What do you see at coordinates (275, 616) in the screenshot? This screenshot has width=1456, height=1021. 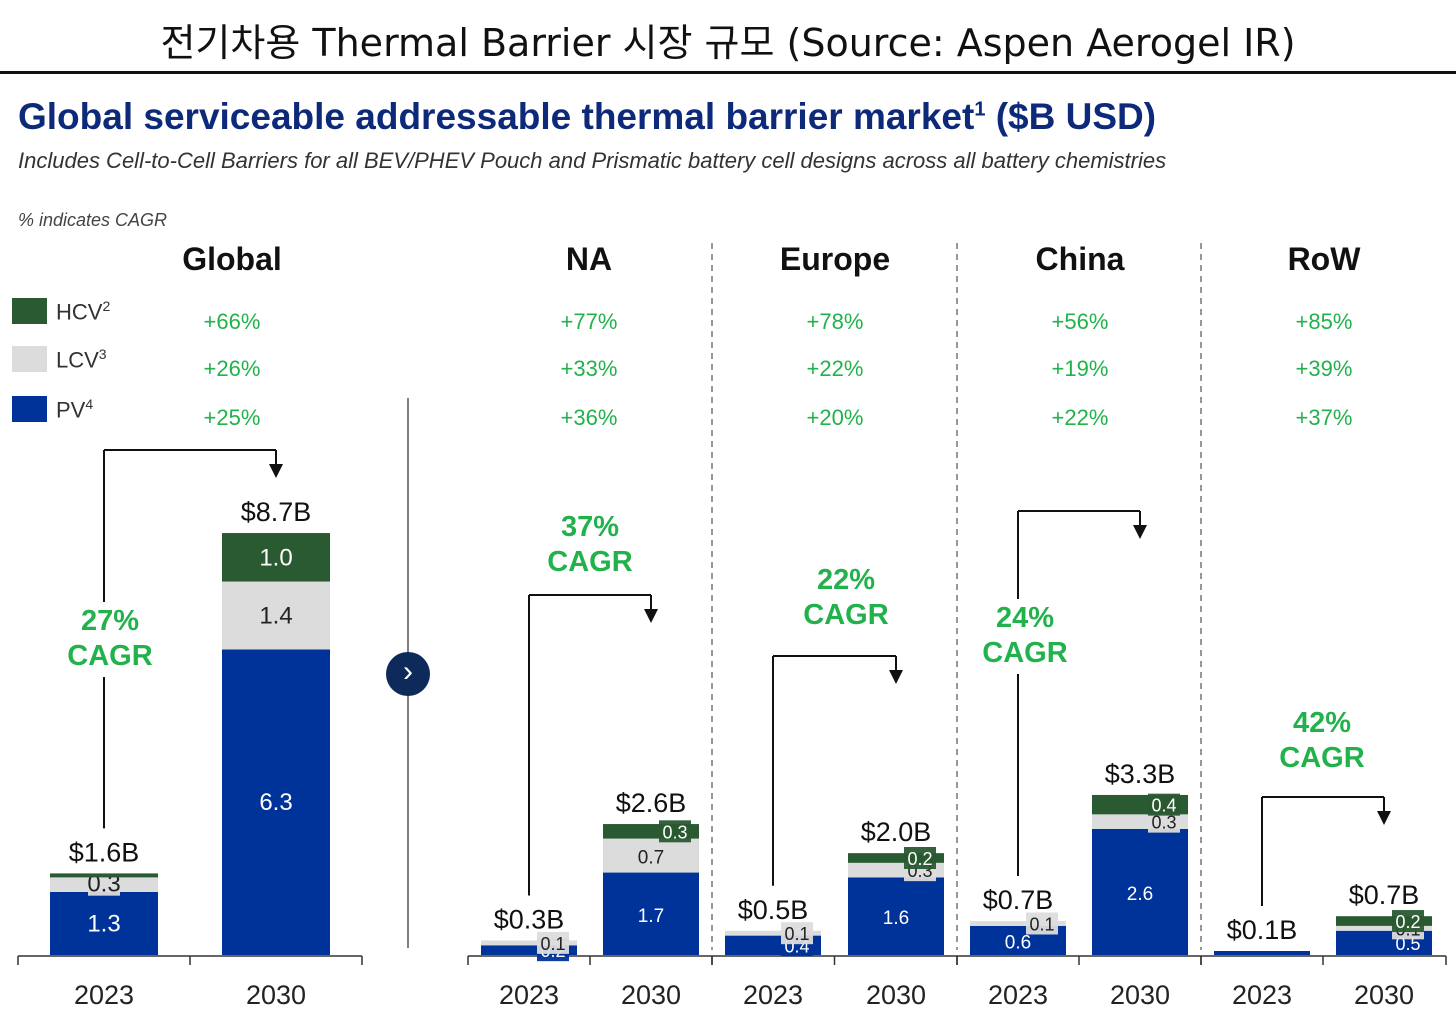 I see `bar-label-global-2030-lcv: 1.4` at bounding box center [275, 616].